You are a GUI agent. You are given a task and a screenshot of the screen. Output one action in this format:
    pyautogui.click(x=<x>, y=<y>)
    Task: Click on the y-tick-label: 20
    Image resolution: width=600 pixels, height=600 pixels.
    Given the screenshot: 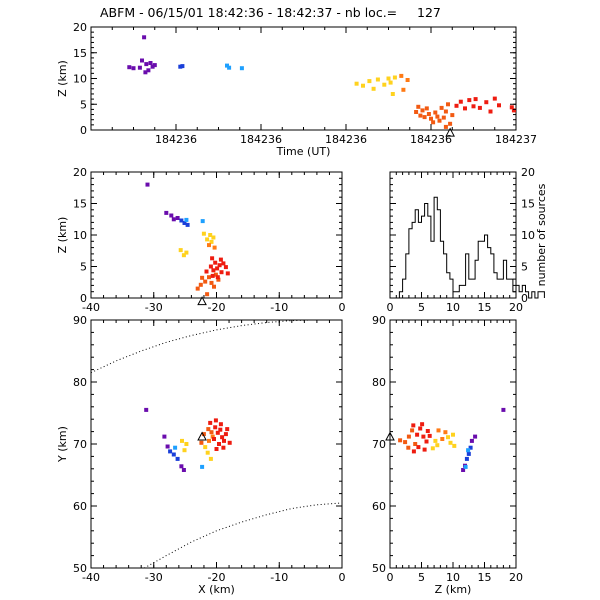 What is the action you would take?
    pyautogui.click(x=80, y=172)
    